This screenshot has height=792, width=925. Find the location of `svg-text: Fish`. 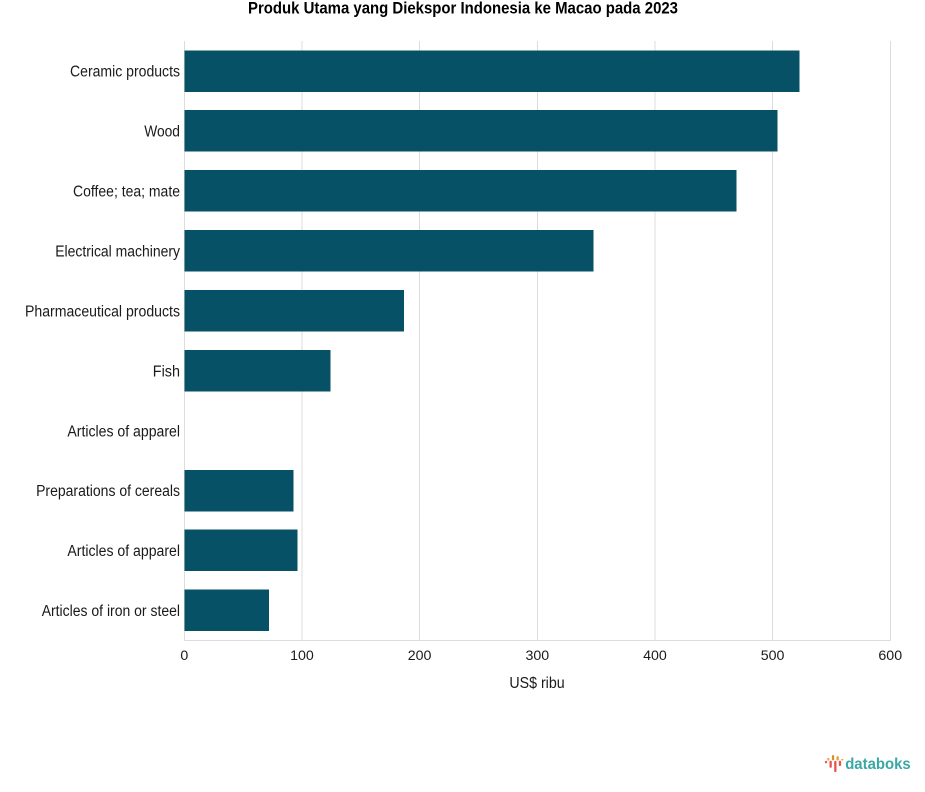

svg-text: Fish is located at coordinates (166, 371).